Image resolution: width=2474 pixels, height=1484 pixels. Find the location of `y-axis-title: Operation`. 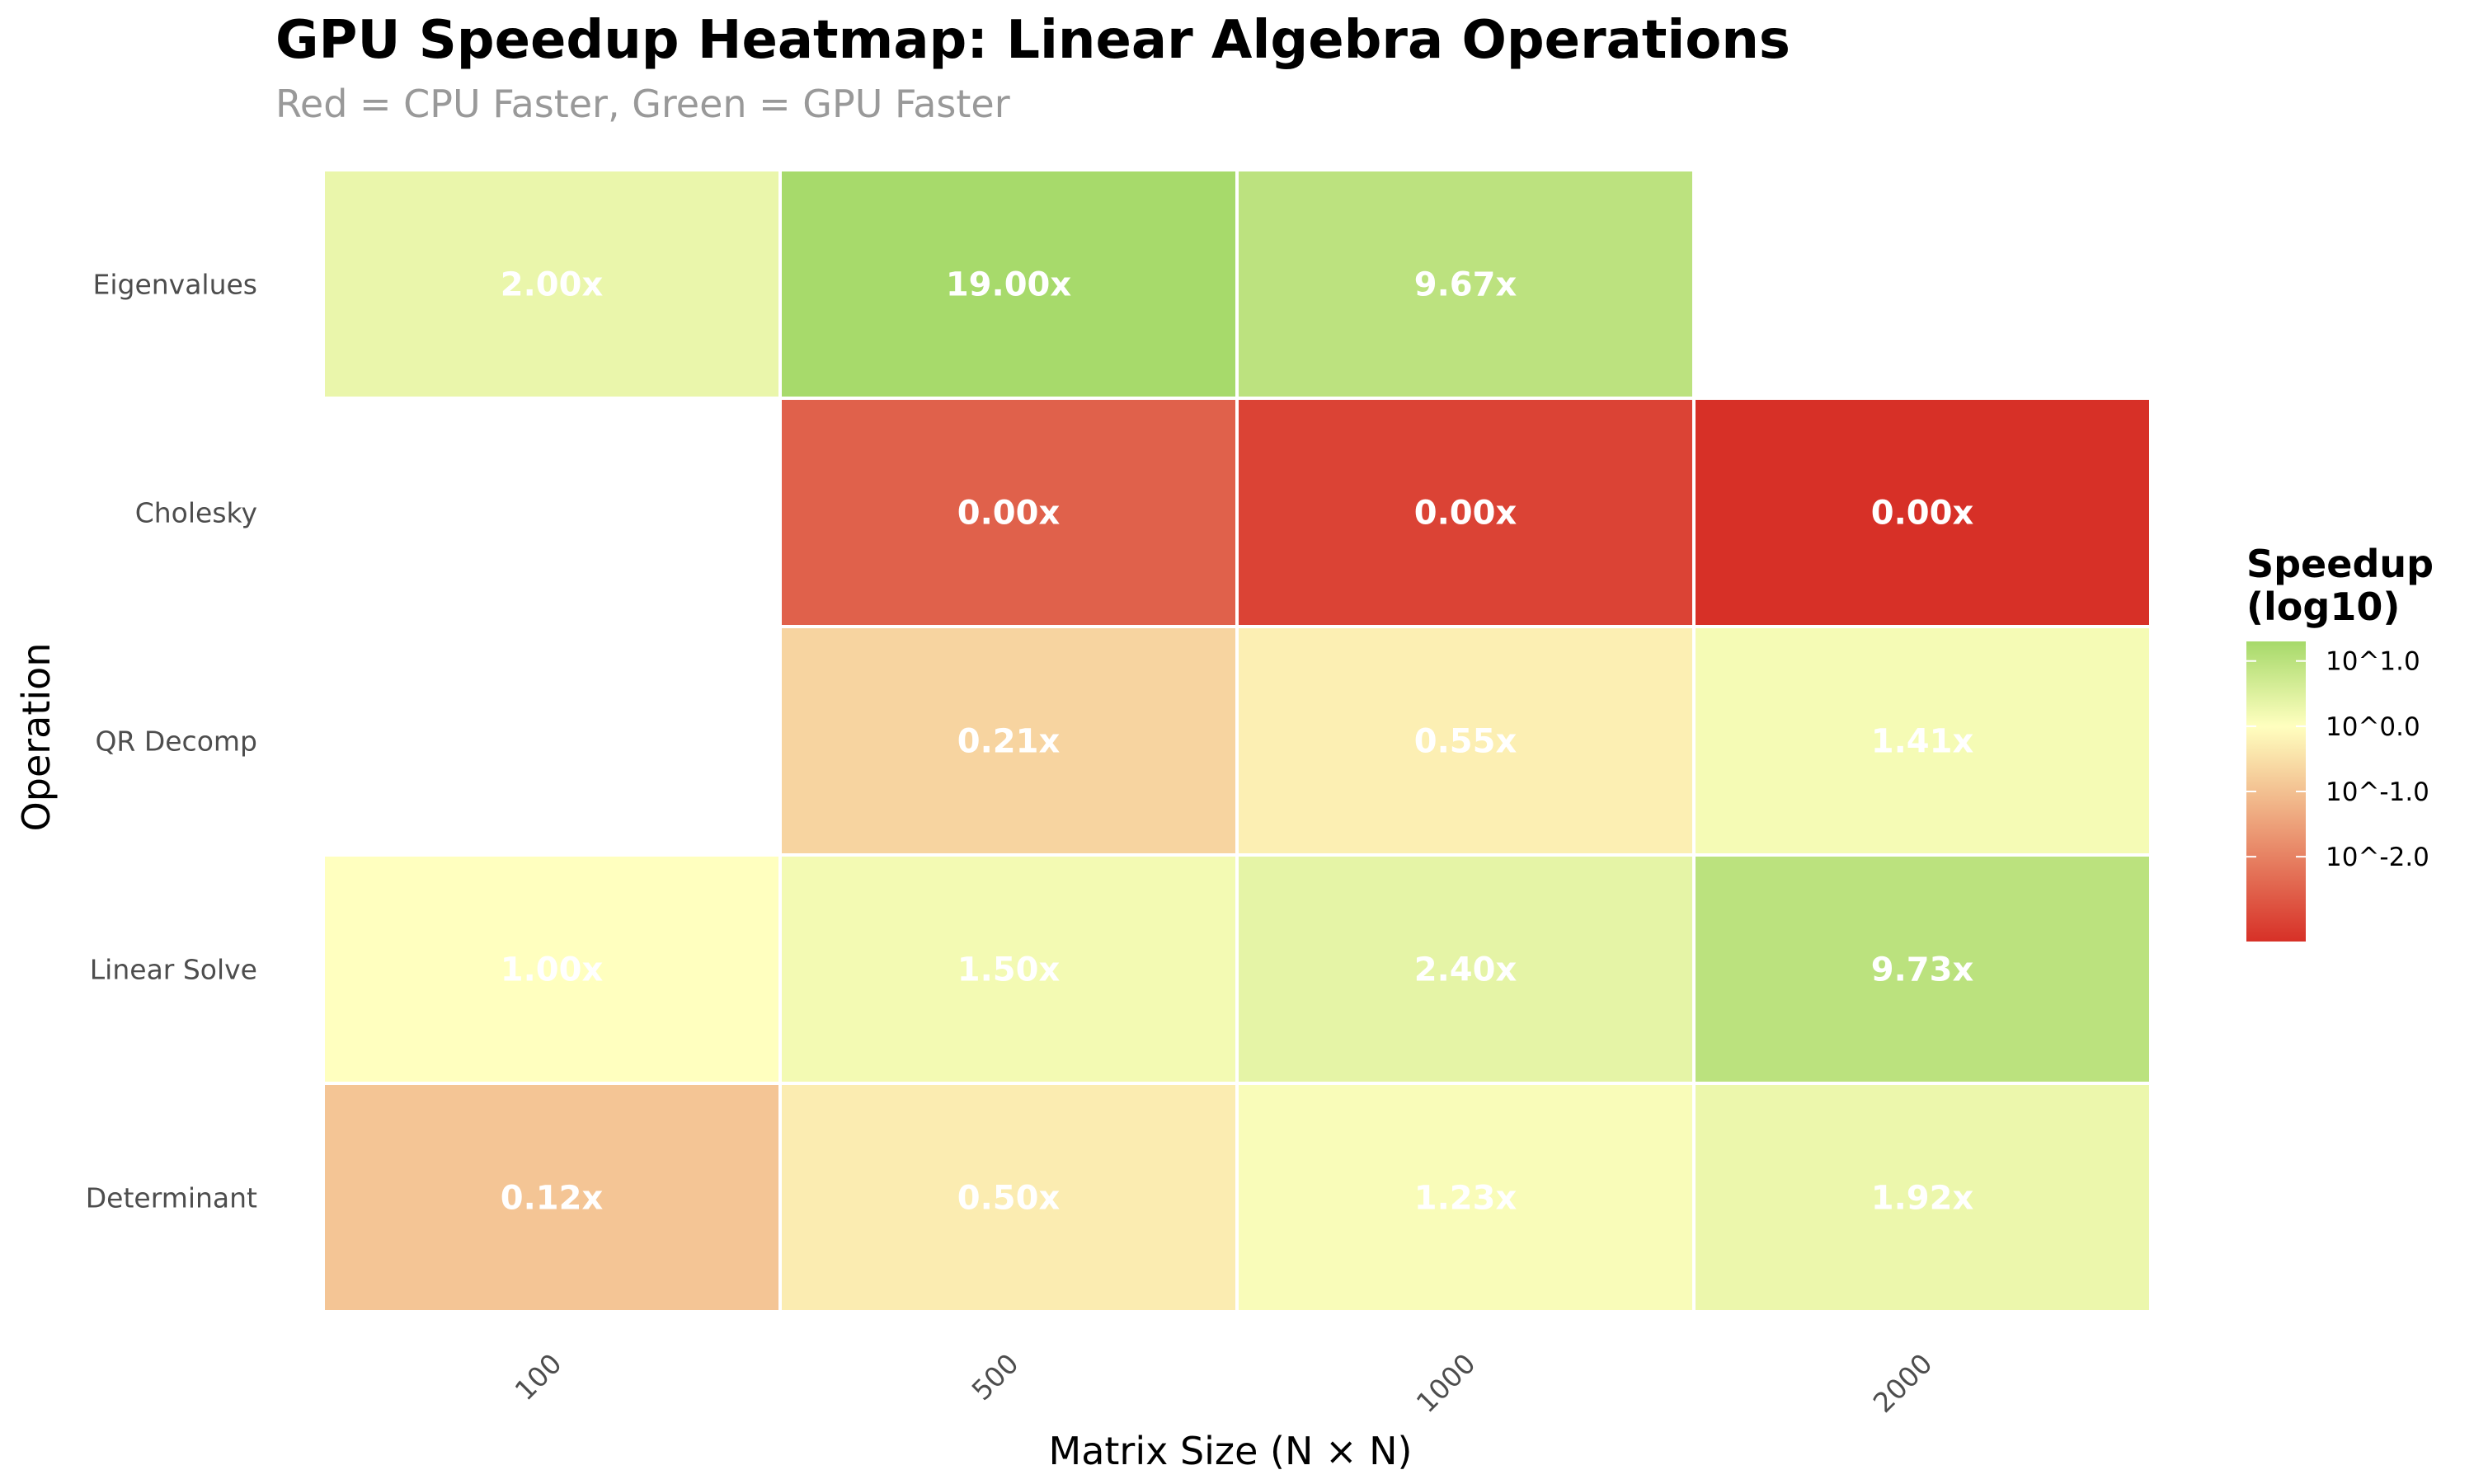

y-axis-title: Operation is located at coordinates (36, 737).